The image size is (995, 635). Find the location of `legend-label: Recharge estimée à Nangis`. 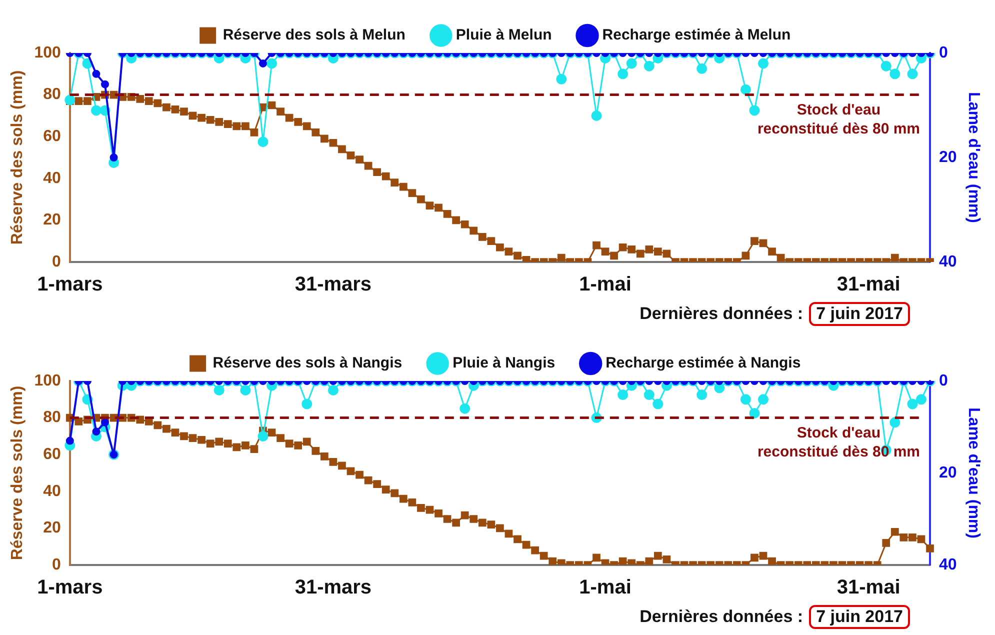

legend-label: Recharge estimée à Nangis is located at coordinates (703, 363).